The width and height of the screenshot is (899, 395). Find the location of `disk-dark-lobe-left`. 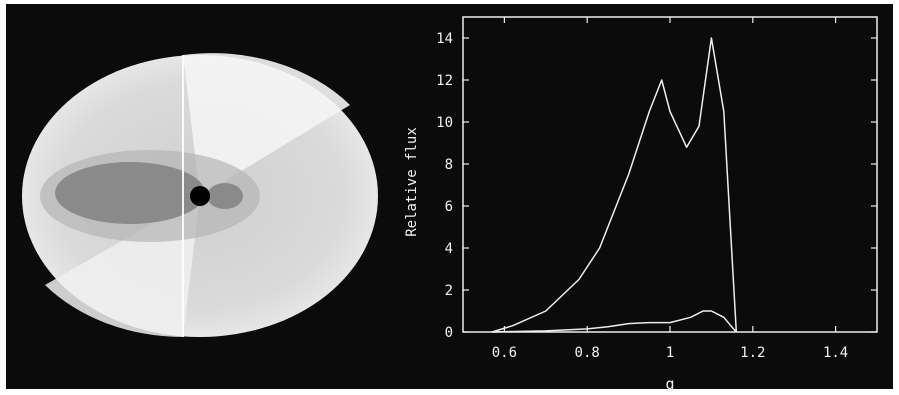

disk-dark-lobe-left is located at coordinates (130, 193).